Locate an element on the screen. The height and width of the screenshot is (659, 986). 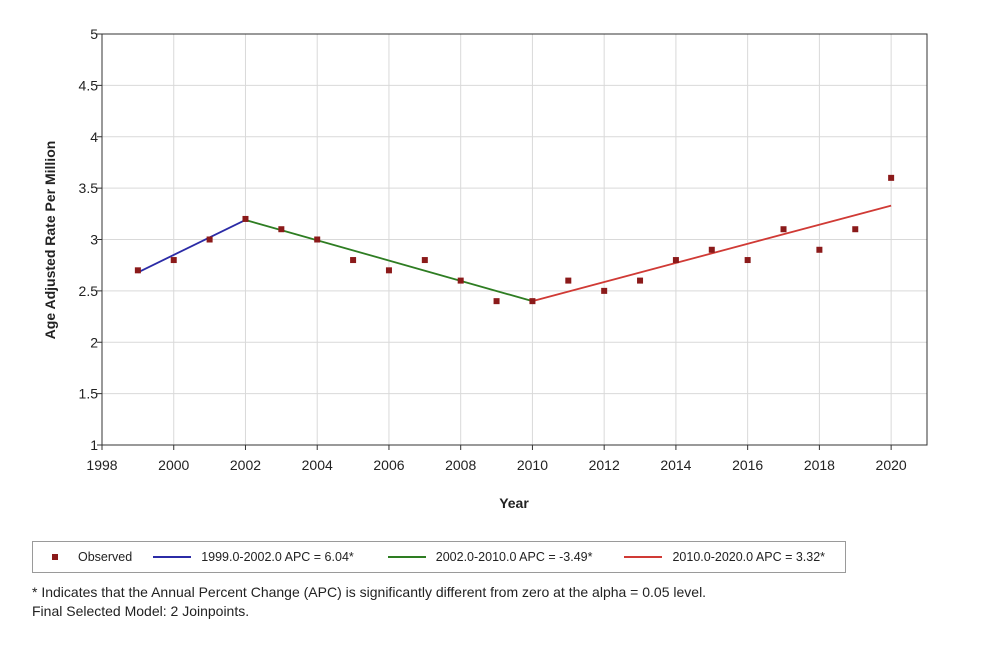
x-tick-label: 2000 is located at coordinates (173, 465).